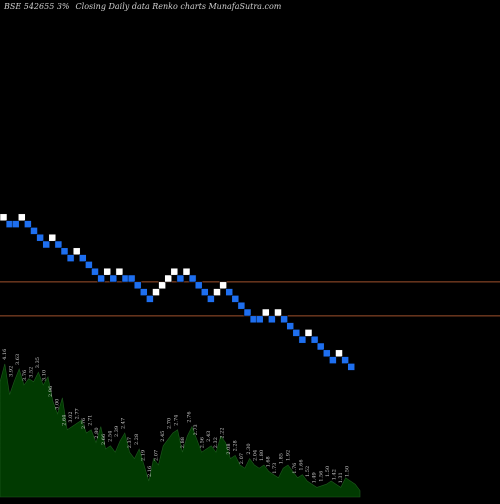  Describe the element at coordinates (334, 474) in the screenshot. I see `volume-label: 1.42` at that location.